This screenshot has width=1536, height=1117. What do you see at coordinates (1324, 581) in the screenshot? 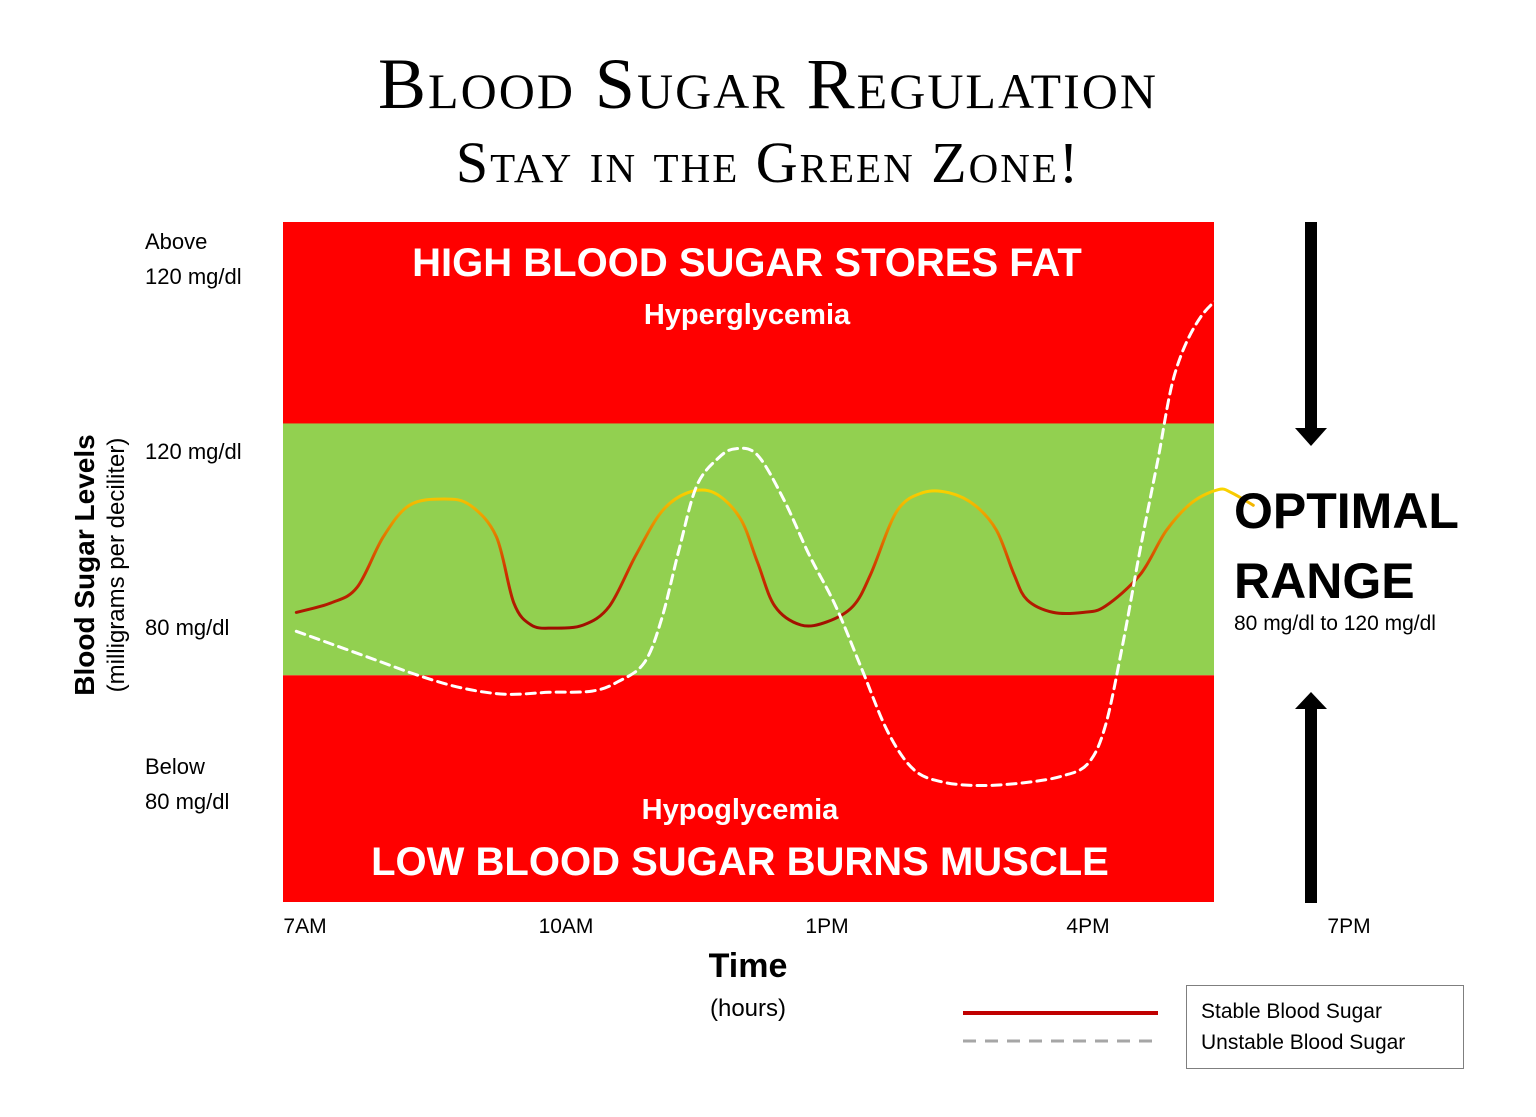
I see `optimal-line2: RANGE` at bounding box center [1324, 581].